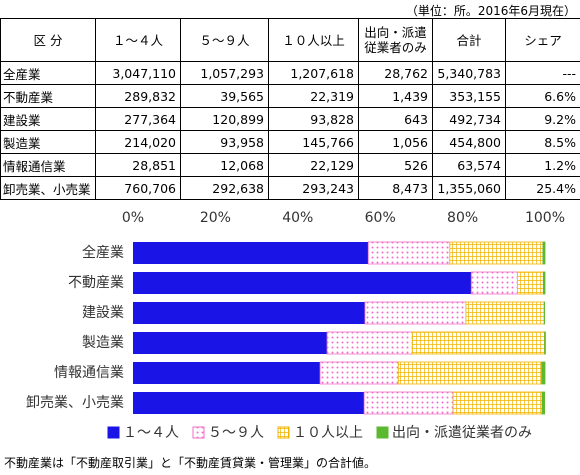 The width and height of the screenshot is (580, 475). I want to click on x-tick-label: 0%, so click(133, 218).